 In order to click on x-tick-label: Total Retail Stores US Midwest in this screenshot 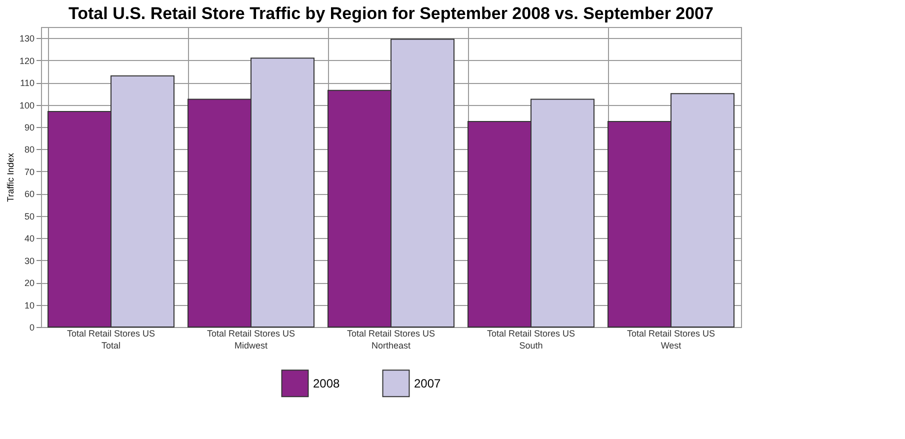, I will do `click(251, 339)`.